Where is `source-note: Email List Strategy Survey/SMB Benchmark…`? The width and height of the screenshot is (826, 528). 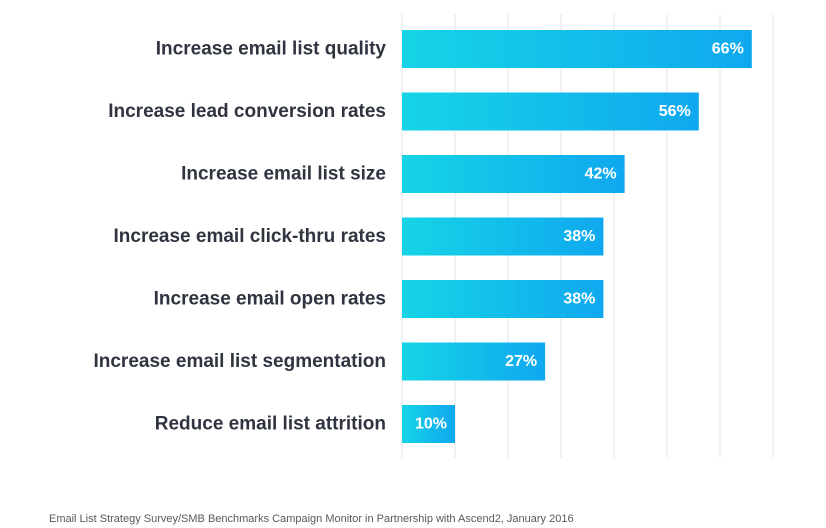
source-note: Email List Strategy Survey/SMB Benchmark… is located at coordinates (311, 519).